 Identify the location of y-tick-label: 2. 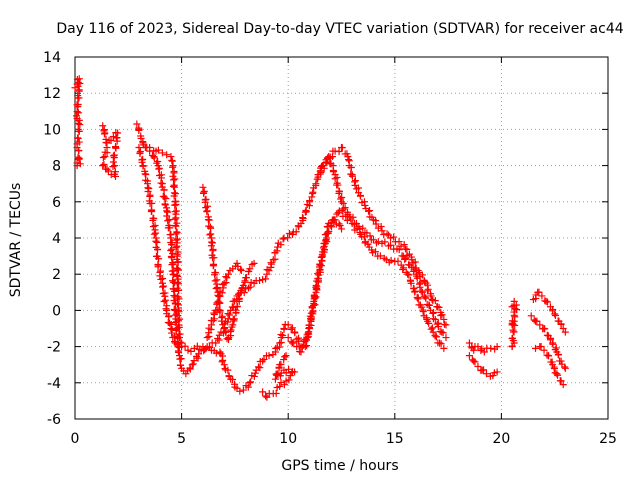
(56, 275).